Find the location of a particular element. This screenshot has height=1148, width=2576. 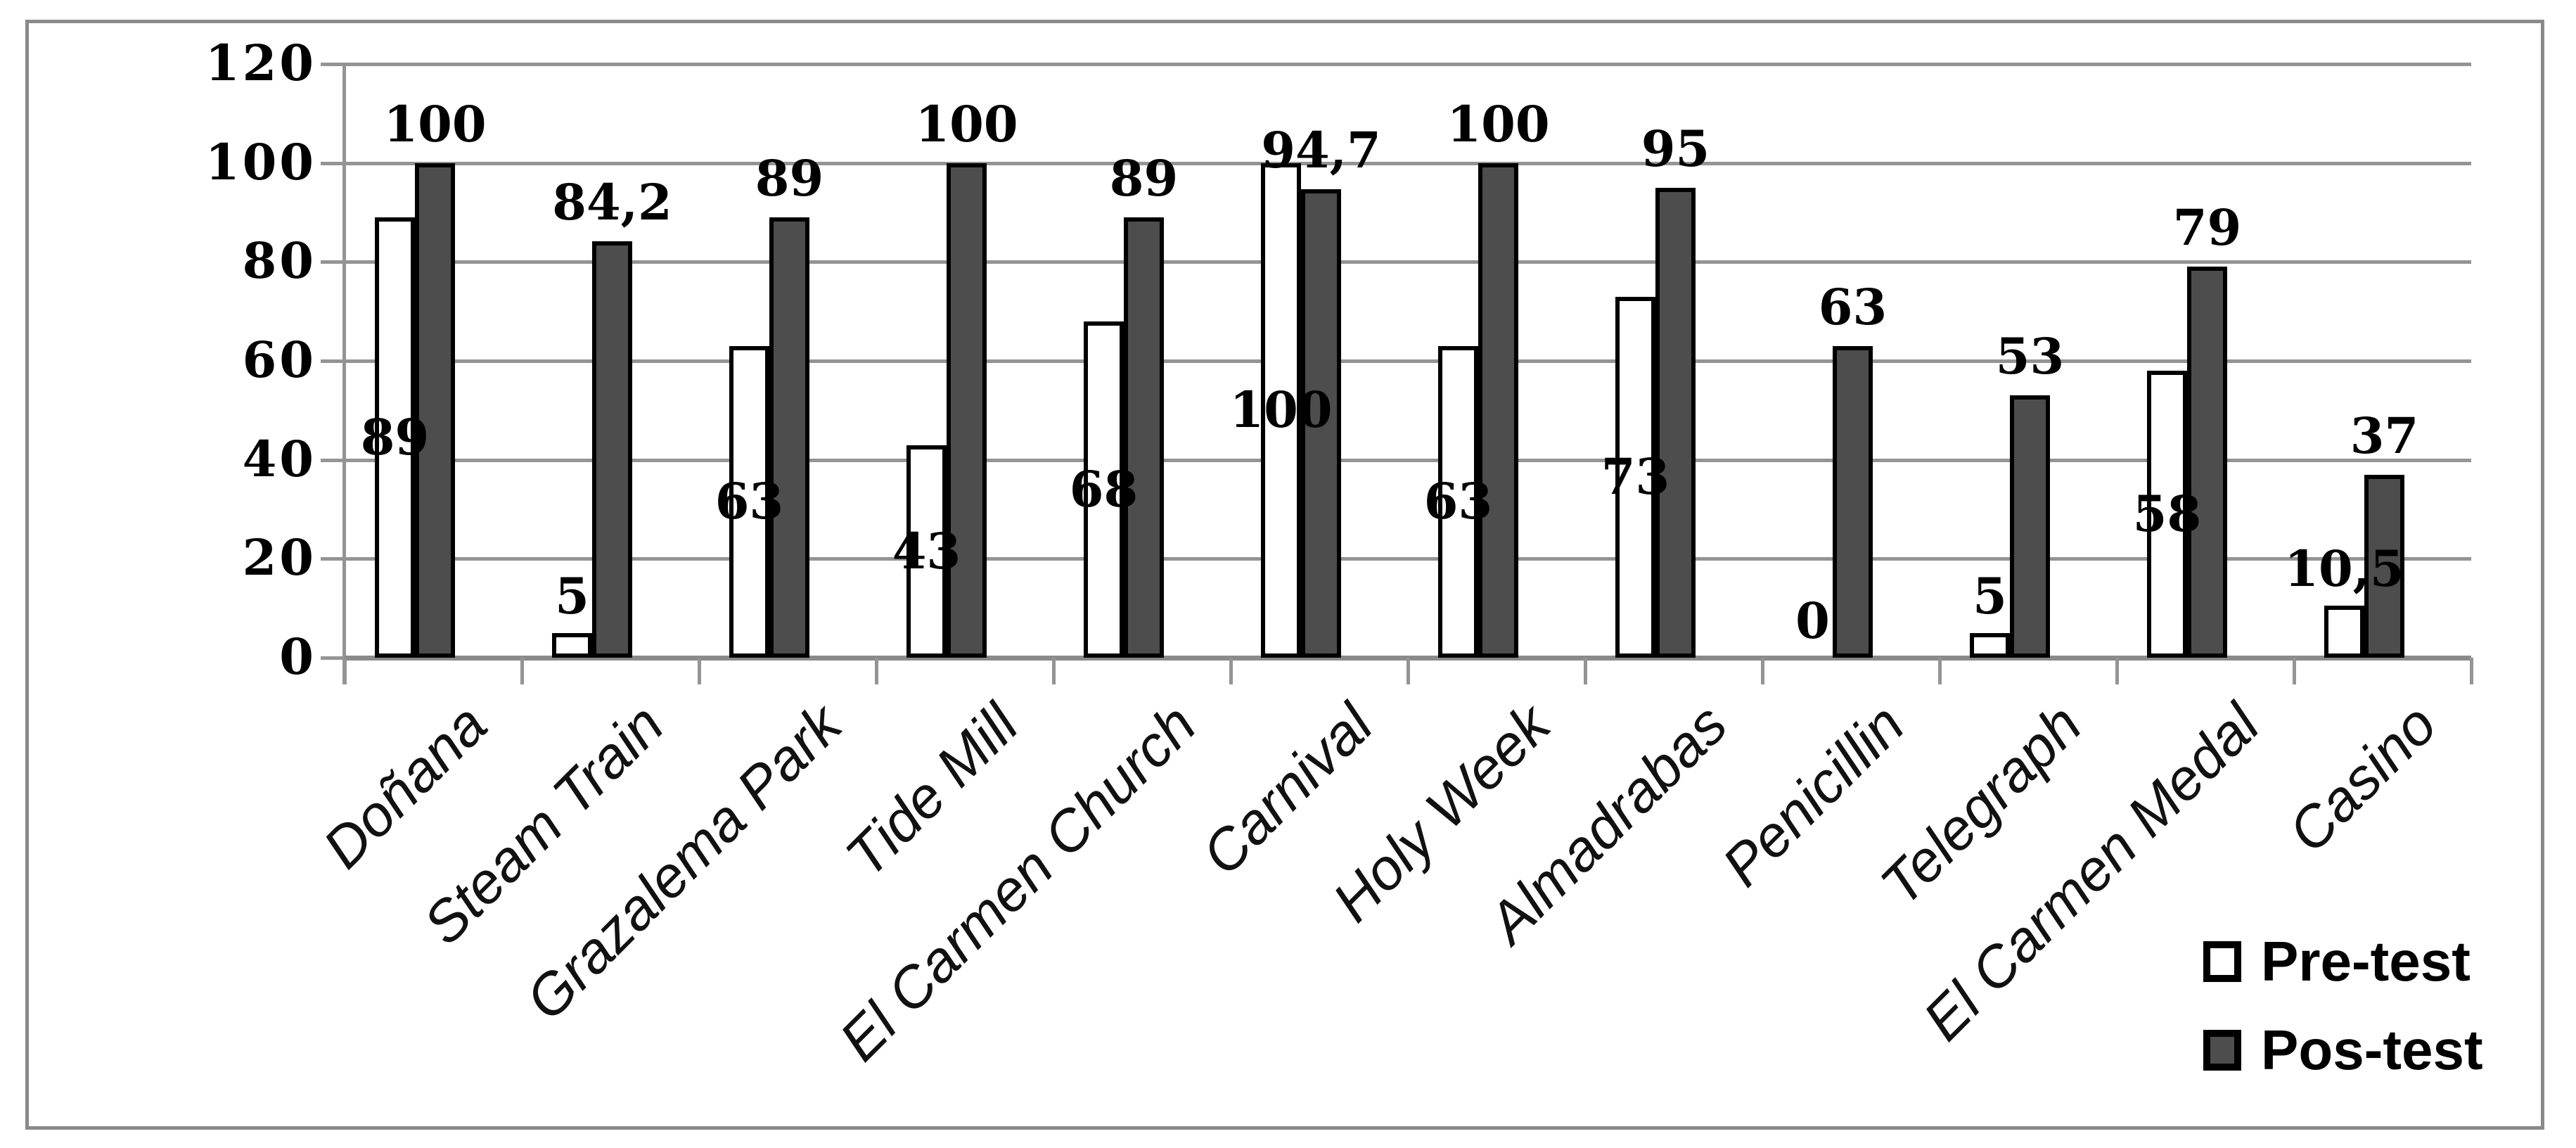

pretest-value-label: 10,5 is located at coordinates (2344, 570).